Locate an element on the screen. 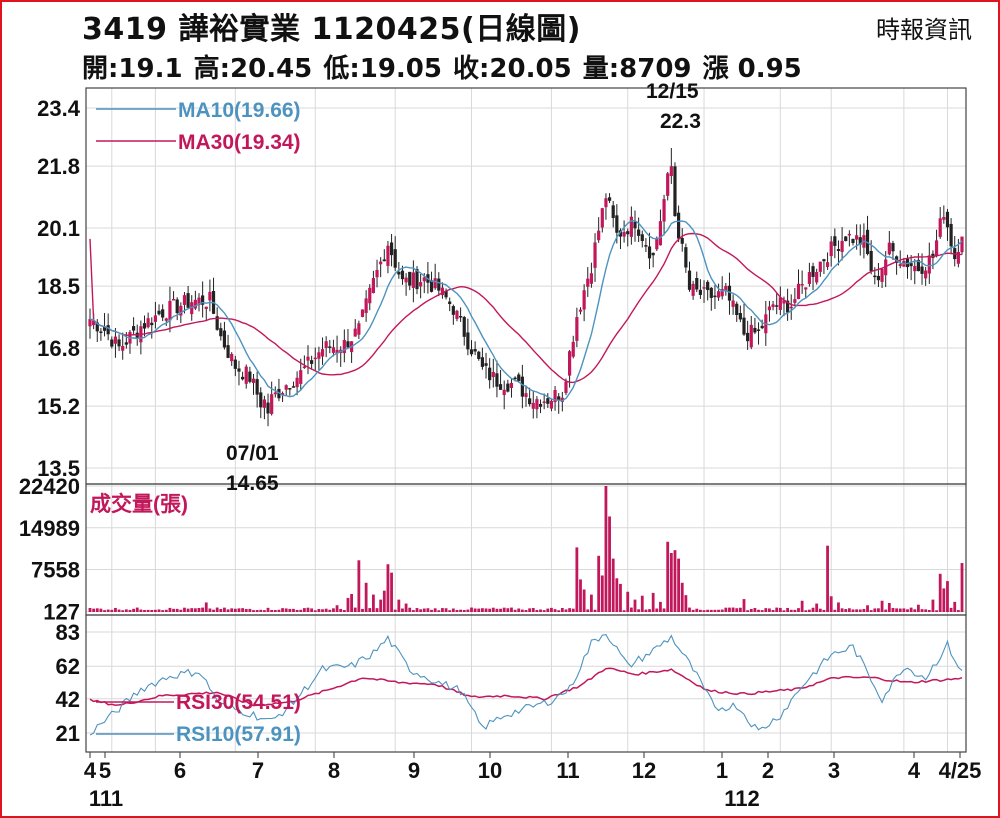 The width and height of the screenshot is (1000, 818). price-tick-label: 18.5 is located at coordinates (58, 286).